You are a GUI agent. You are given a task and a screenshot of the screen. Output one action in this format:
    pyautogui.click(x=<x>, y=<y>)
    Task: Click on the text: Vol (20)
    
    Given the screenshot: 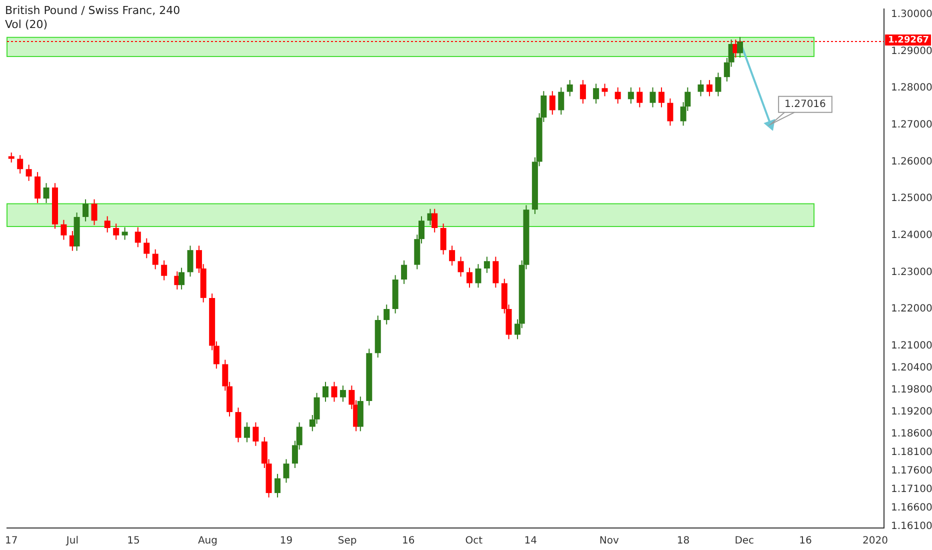 What is the action you would take?
    pyautogui.click(x=26, y=25)
    